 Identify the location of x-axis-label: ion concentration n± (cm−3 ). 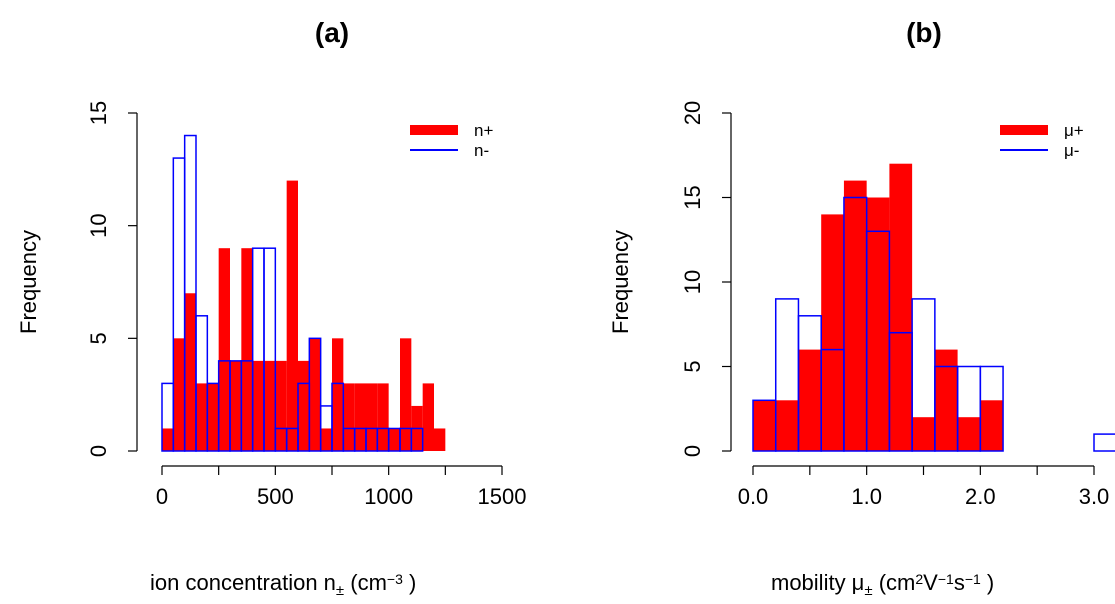
(283, 584).